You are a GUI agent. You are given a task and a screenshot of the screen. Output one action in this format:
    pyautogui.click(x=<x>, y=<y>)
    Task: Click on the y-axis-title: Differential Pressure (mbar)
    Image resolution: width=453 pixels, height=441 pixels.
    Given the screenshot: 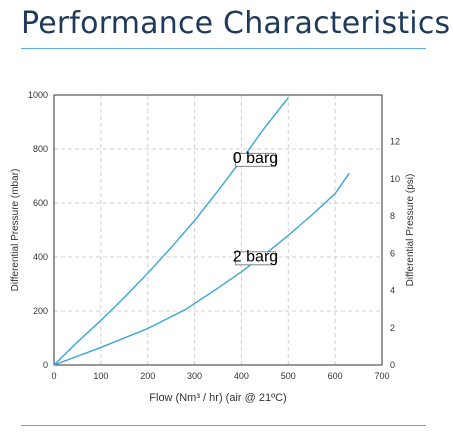 What is the action you would take?
    pyautogui.click(x=15, y=230)
    